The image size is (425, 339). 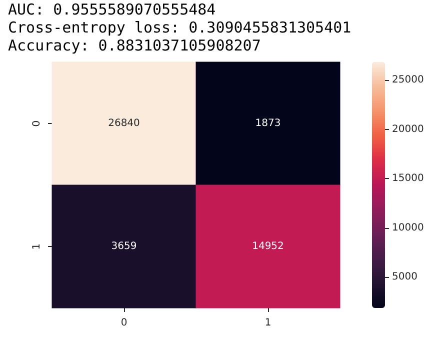 I want to click on color-bar-label: 25000, so click(x=408, y=80).